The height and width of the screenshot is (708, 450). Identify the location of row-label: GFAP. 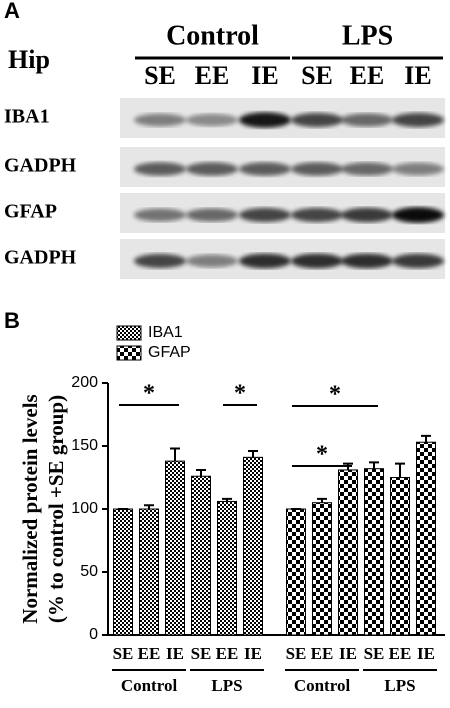
(30, 212).